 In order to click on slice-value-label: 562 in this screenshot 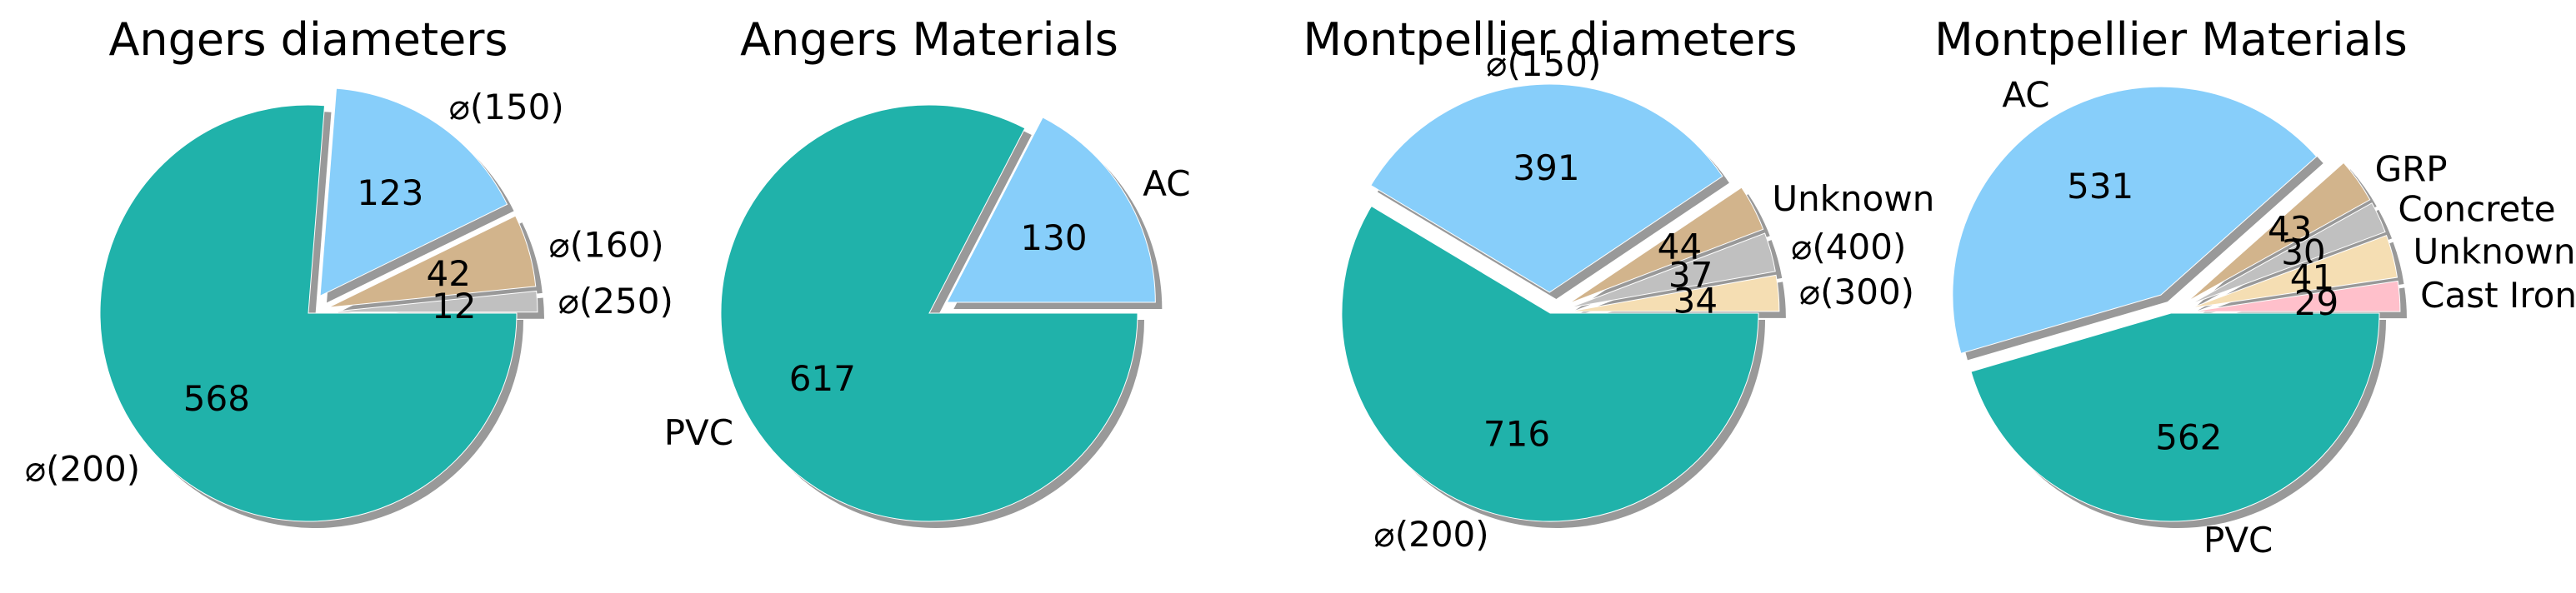, I will do `click(2189, 436)`.